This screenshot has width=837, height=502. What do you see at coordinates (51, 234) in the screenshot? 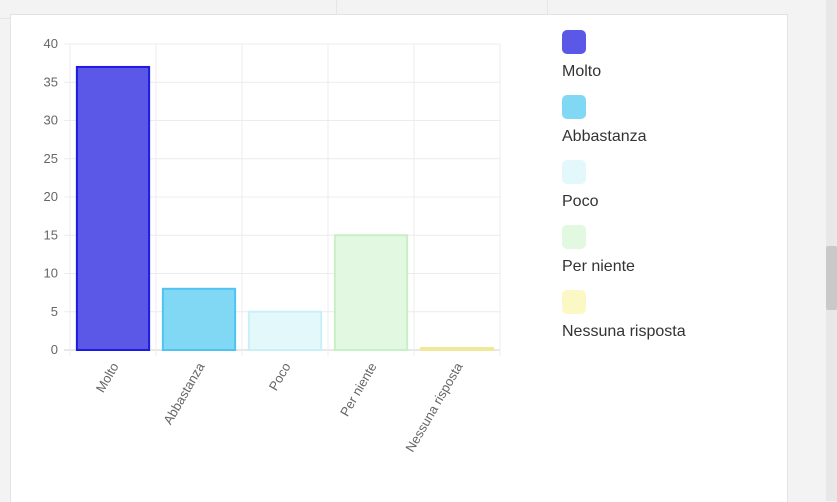
I see `y-tick-label: 15` at bounding box center [51, 234].